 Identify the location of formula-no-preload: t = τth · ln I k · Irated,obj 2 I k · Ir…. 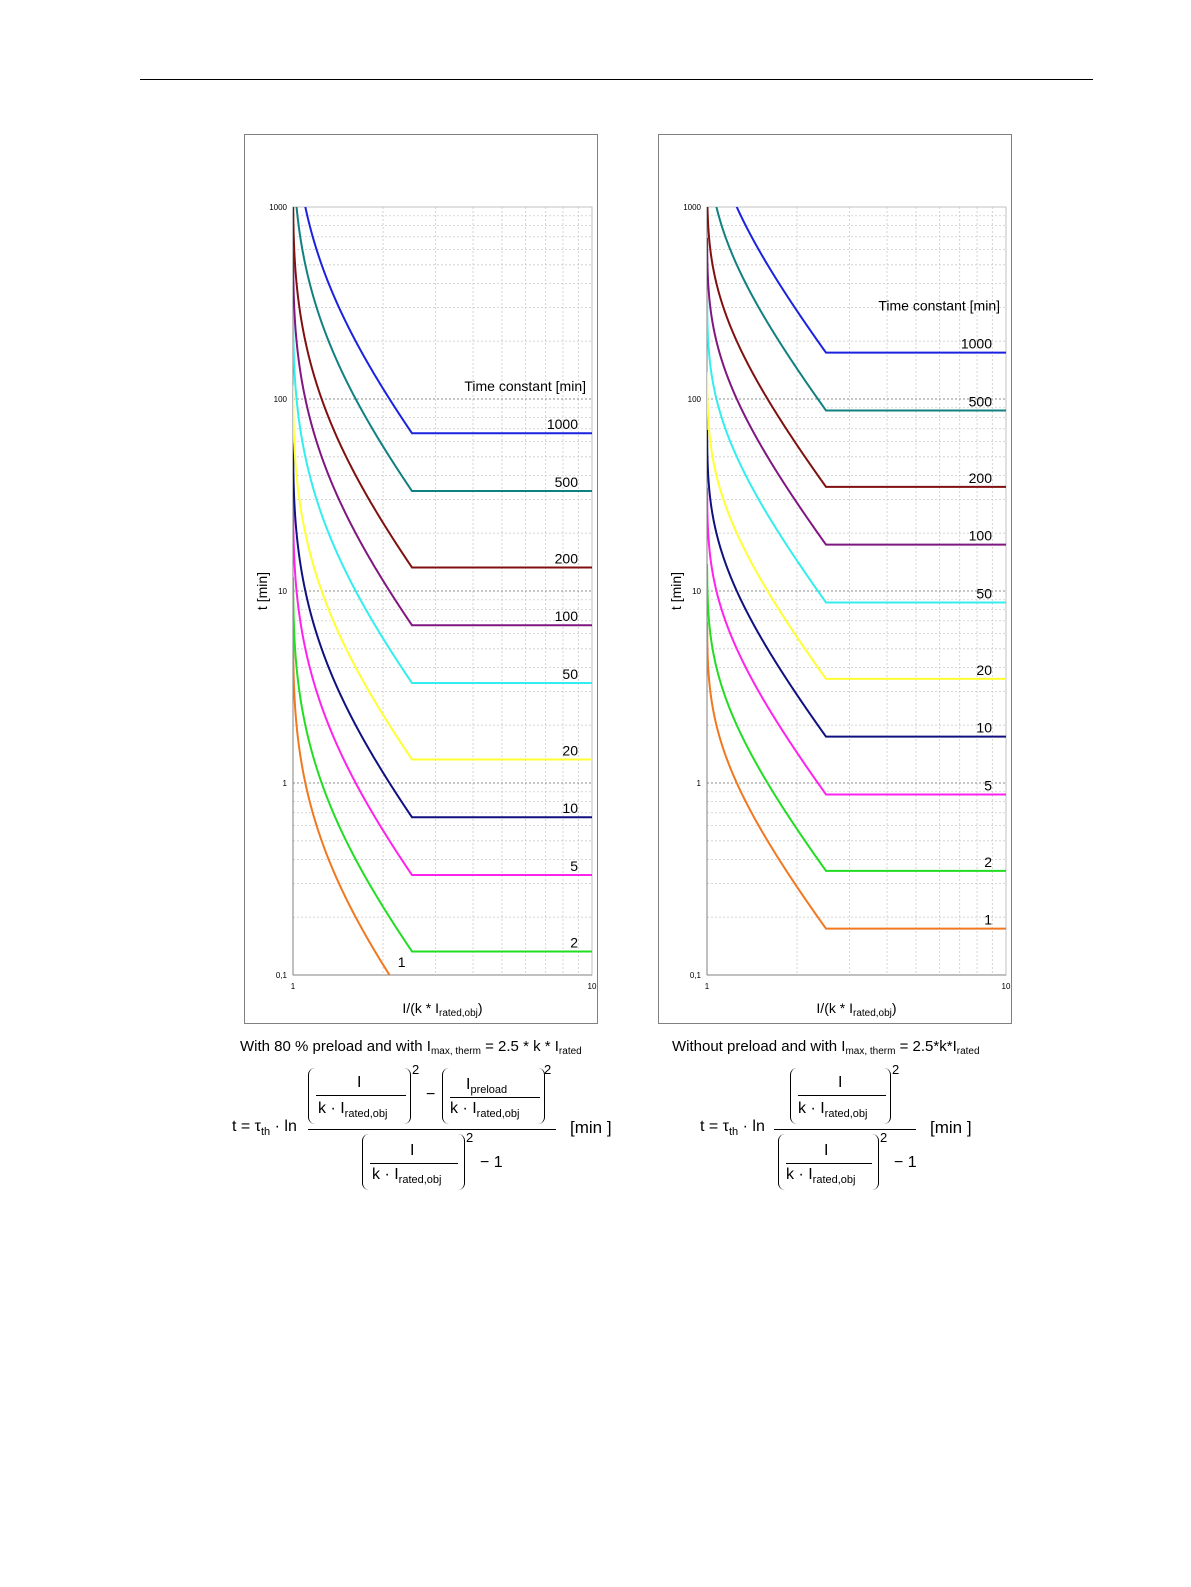
(843, 1130).